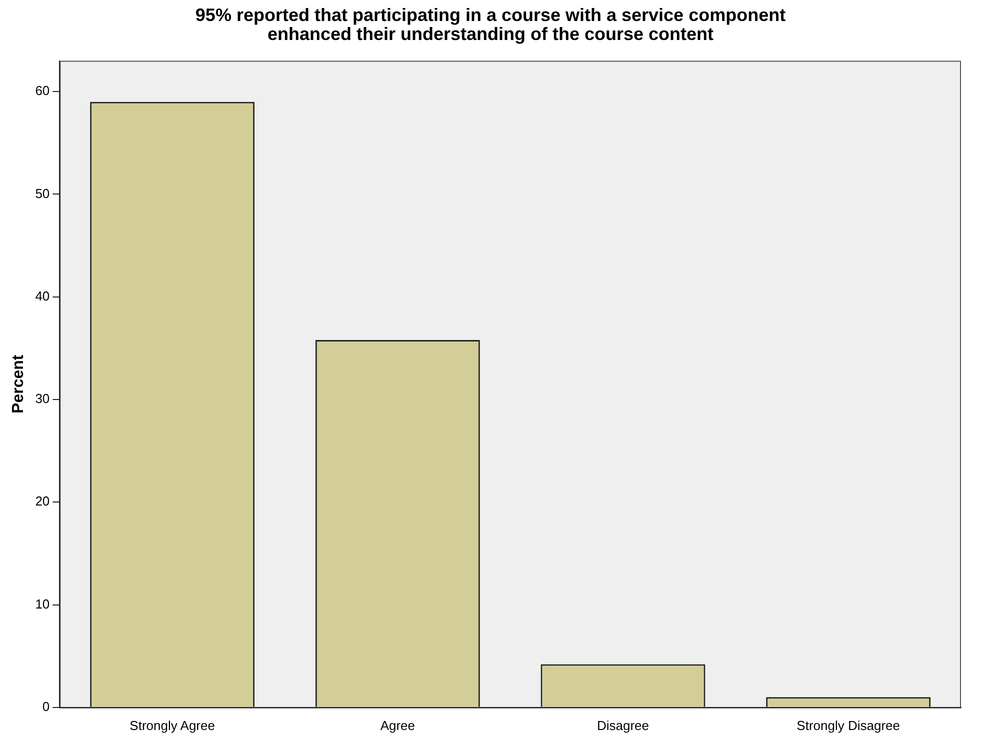 This screenshot has width=981, height=742. Describe the element at coordinates (398, 725) in the screenshot. I see `x-tick-label: Agree` at that location.